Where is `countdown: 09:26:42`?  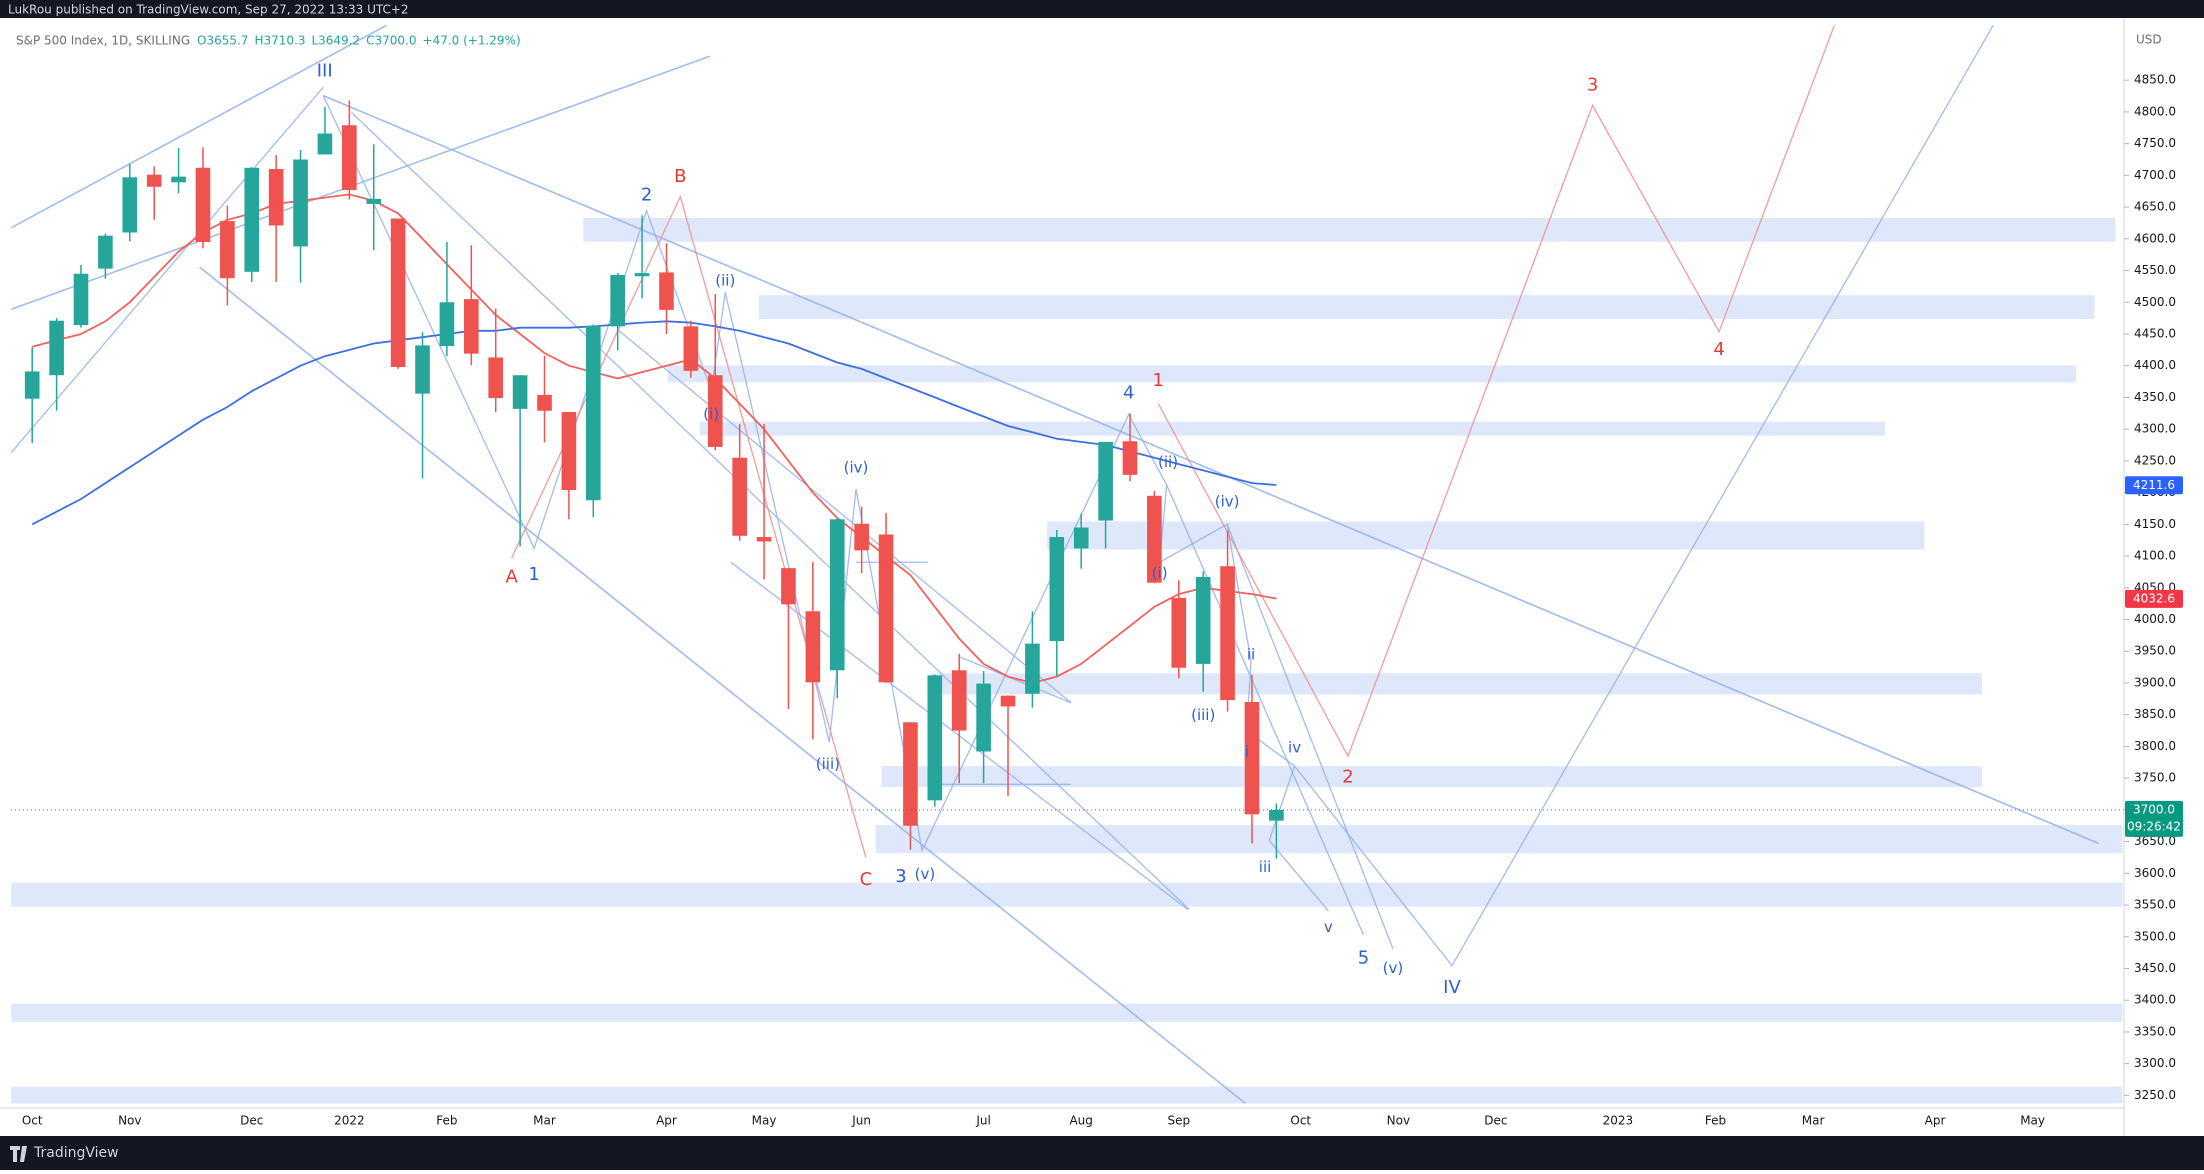
countdown: 09:26:42 is located at coordinates (2154, 826).